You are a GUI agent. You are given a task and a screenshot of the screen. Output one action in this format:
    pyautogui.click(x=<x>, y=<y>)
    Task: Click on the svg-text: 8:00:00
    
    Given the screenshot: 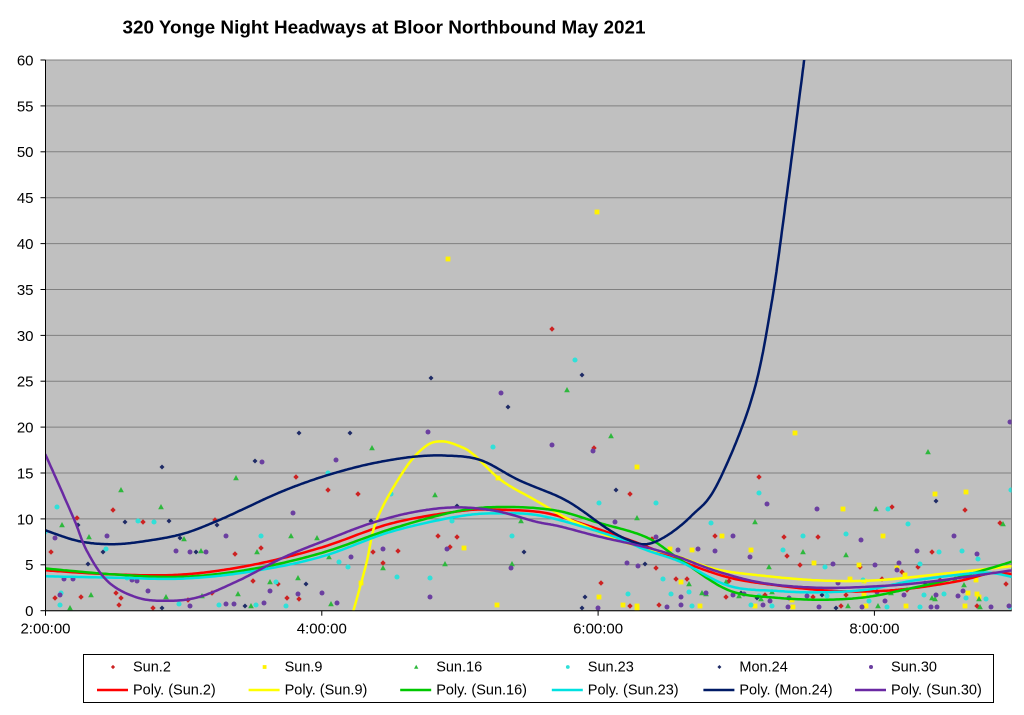 What is the action you would take?
    pyautogui.click(x=874, y=629)
    